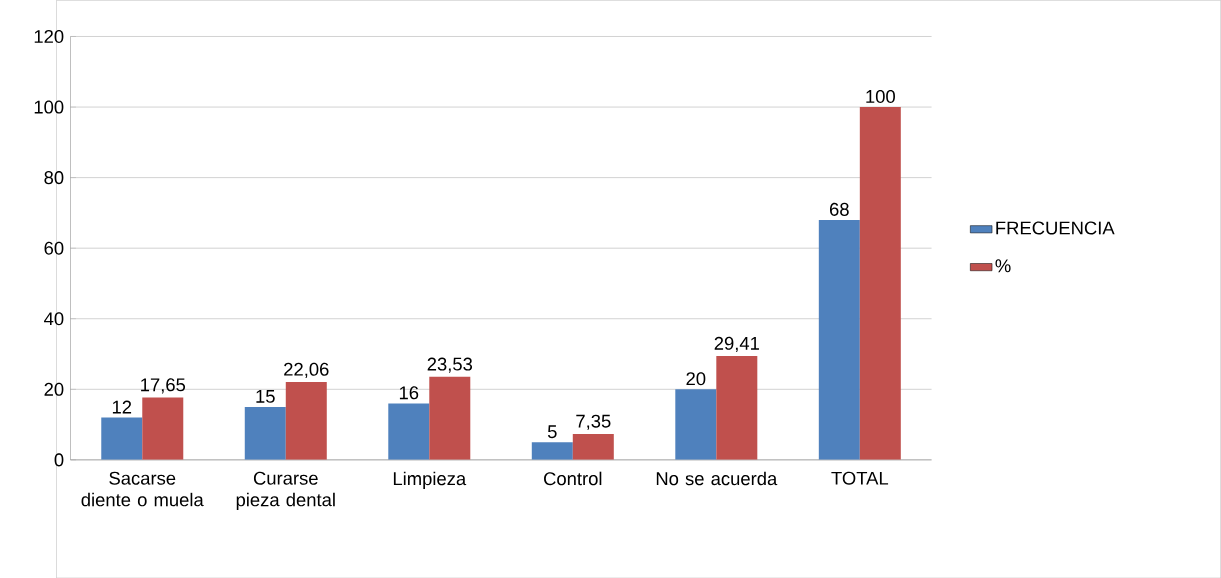  I want to click on data-label: 29,41, so click(736, 344).